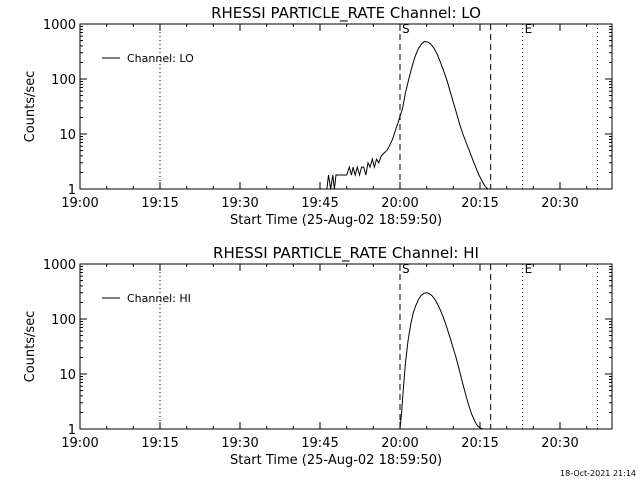 This screenshot has height=480, width=640. Describe the element at coordinates (346, 253) in the screenshot. I see `chart-title: RHESSI PARTICLE_RATE Channel: HI` at that location.